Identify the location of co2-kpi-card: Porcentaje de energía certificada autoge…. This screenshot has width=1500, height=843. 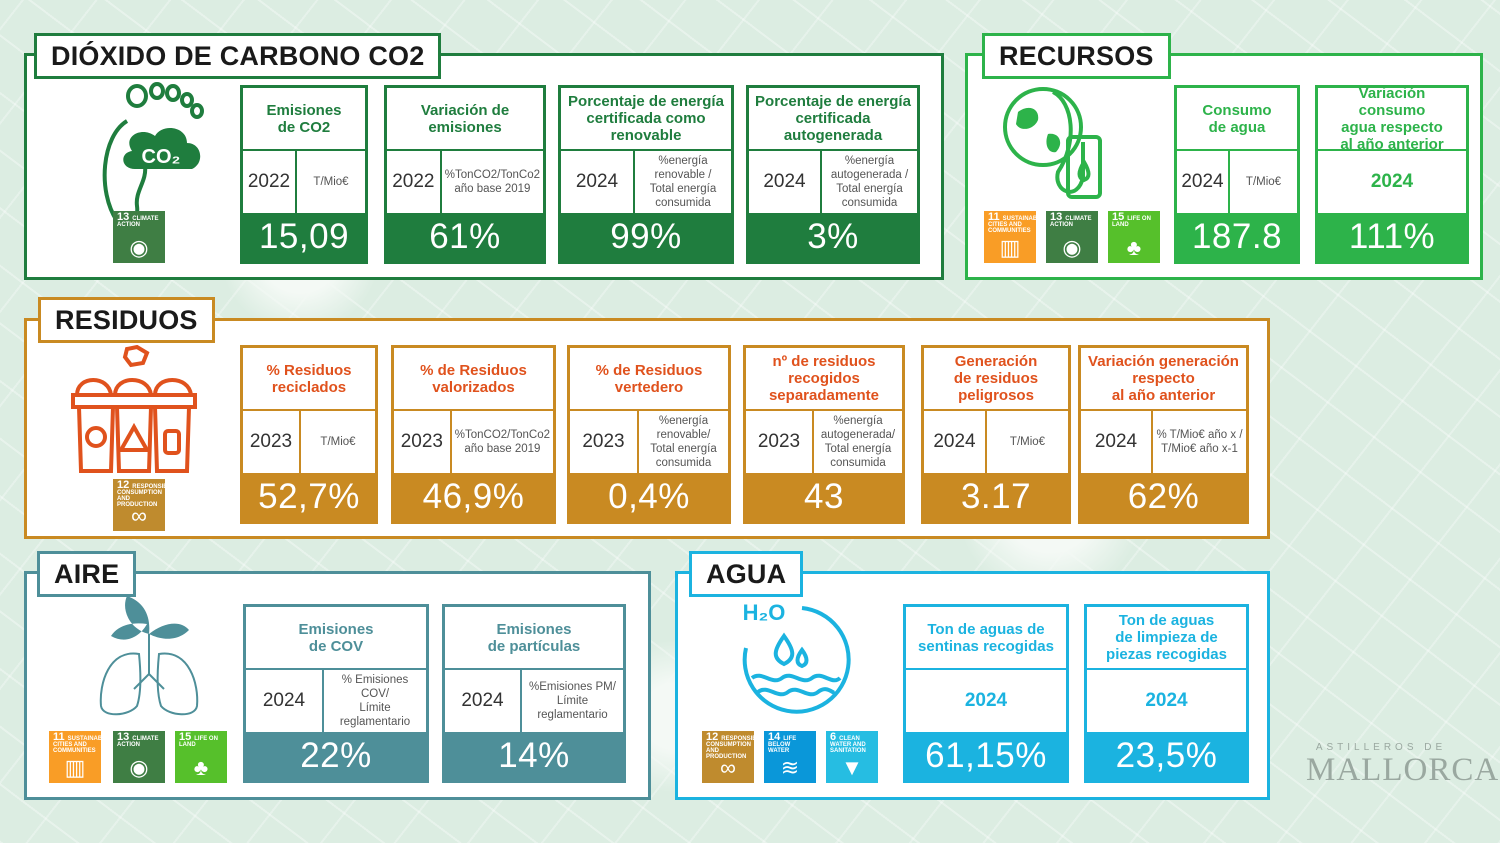
(833, 174).